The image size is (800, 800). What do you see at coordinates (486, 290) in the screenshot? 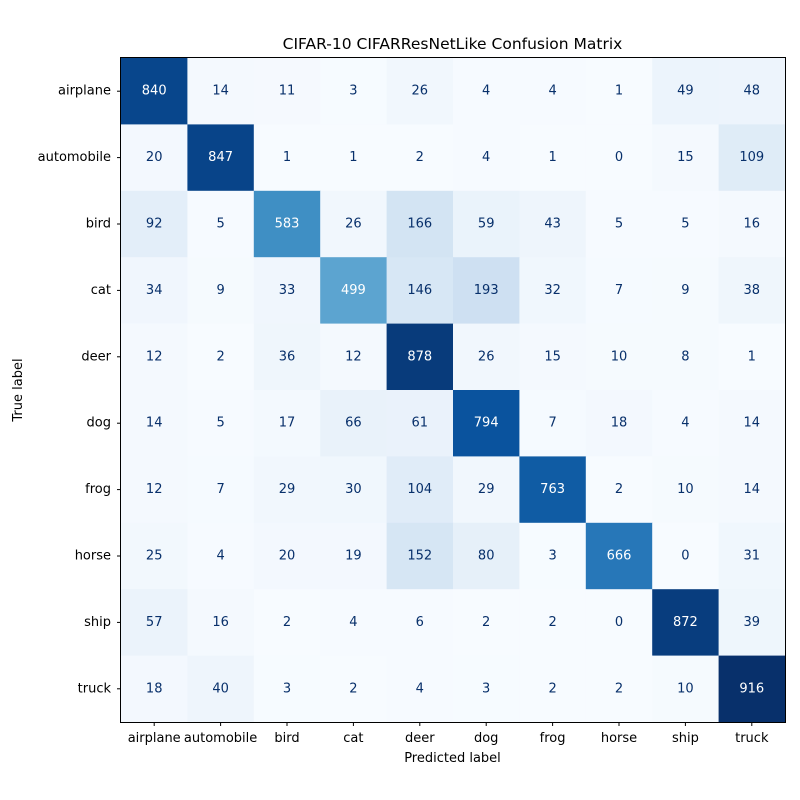
I see `cell-value-label: 193` at bounding box center [486, 290].